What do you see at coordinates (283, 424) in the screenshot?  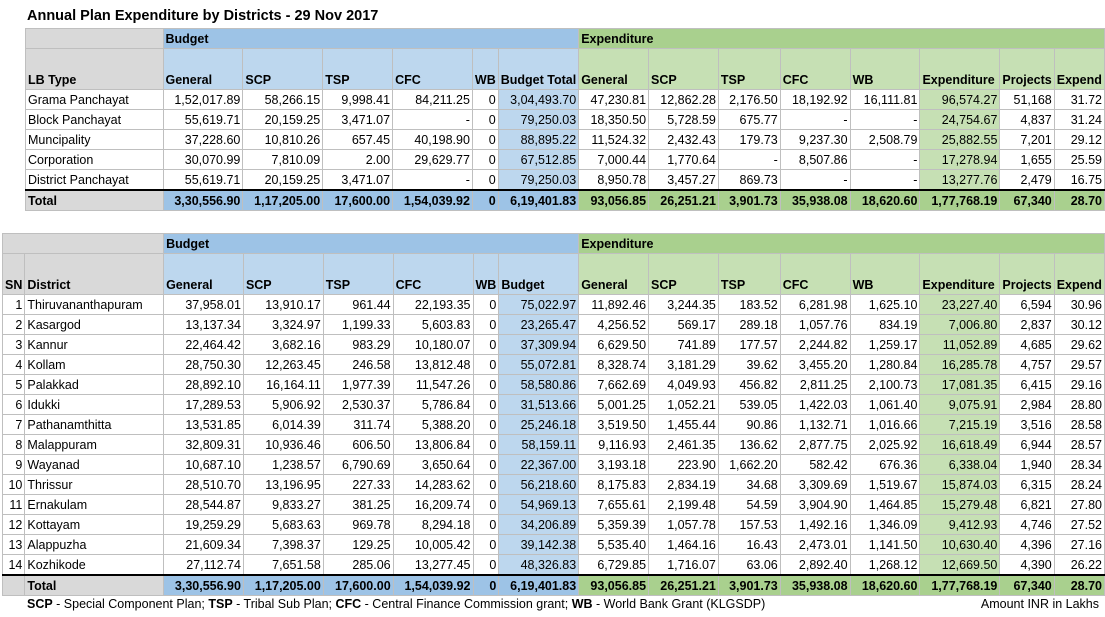 I see `table-cell: 6,014.39` at bounding box center [283, 424].